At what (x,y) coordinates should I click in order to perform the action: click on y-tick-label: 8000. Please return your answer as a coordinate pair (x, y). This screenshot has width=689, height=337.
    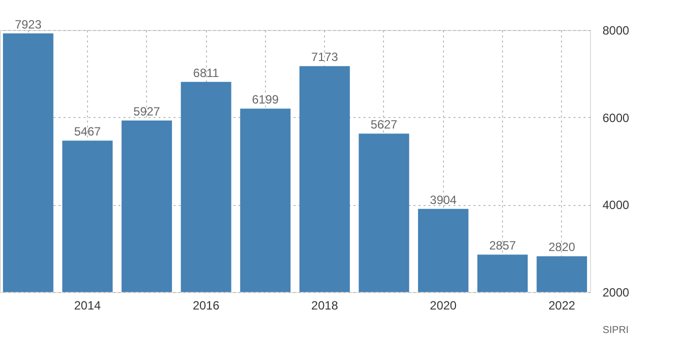
    Looking at the image, I should click on (616, 31).